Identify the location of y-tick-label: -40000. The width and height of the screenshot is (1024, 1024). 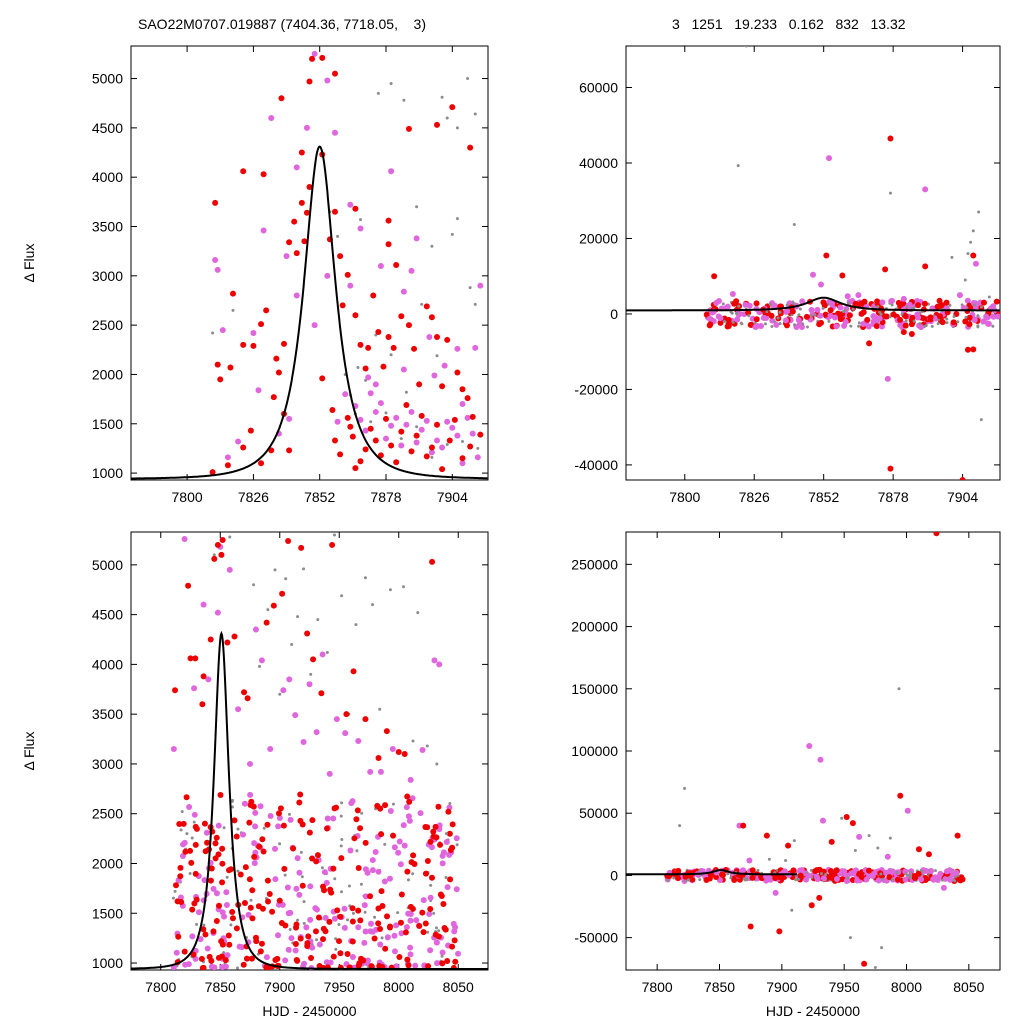
(596, 465).